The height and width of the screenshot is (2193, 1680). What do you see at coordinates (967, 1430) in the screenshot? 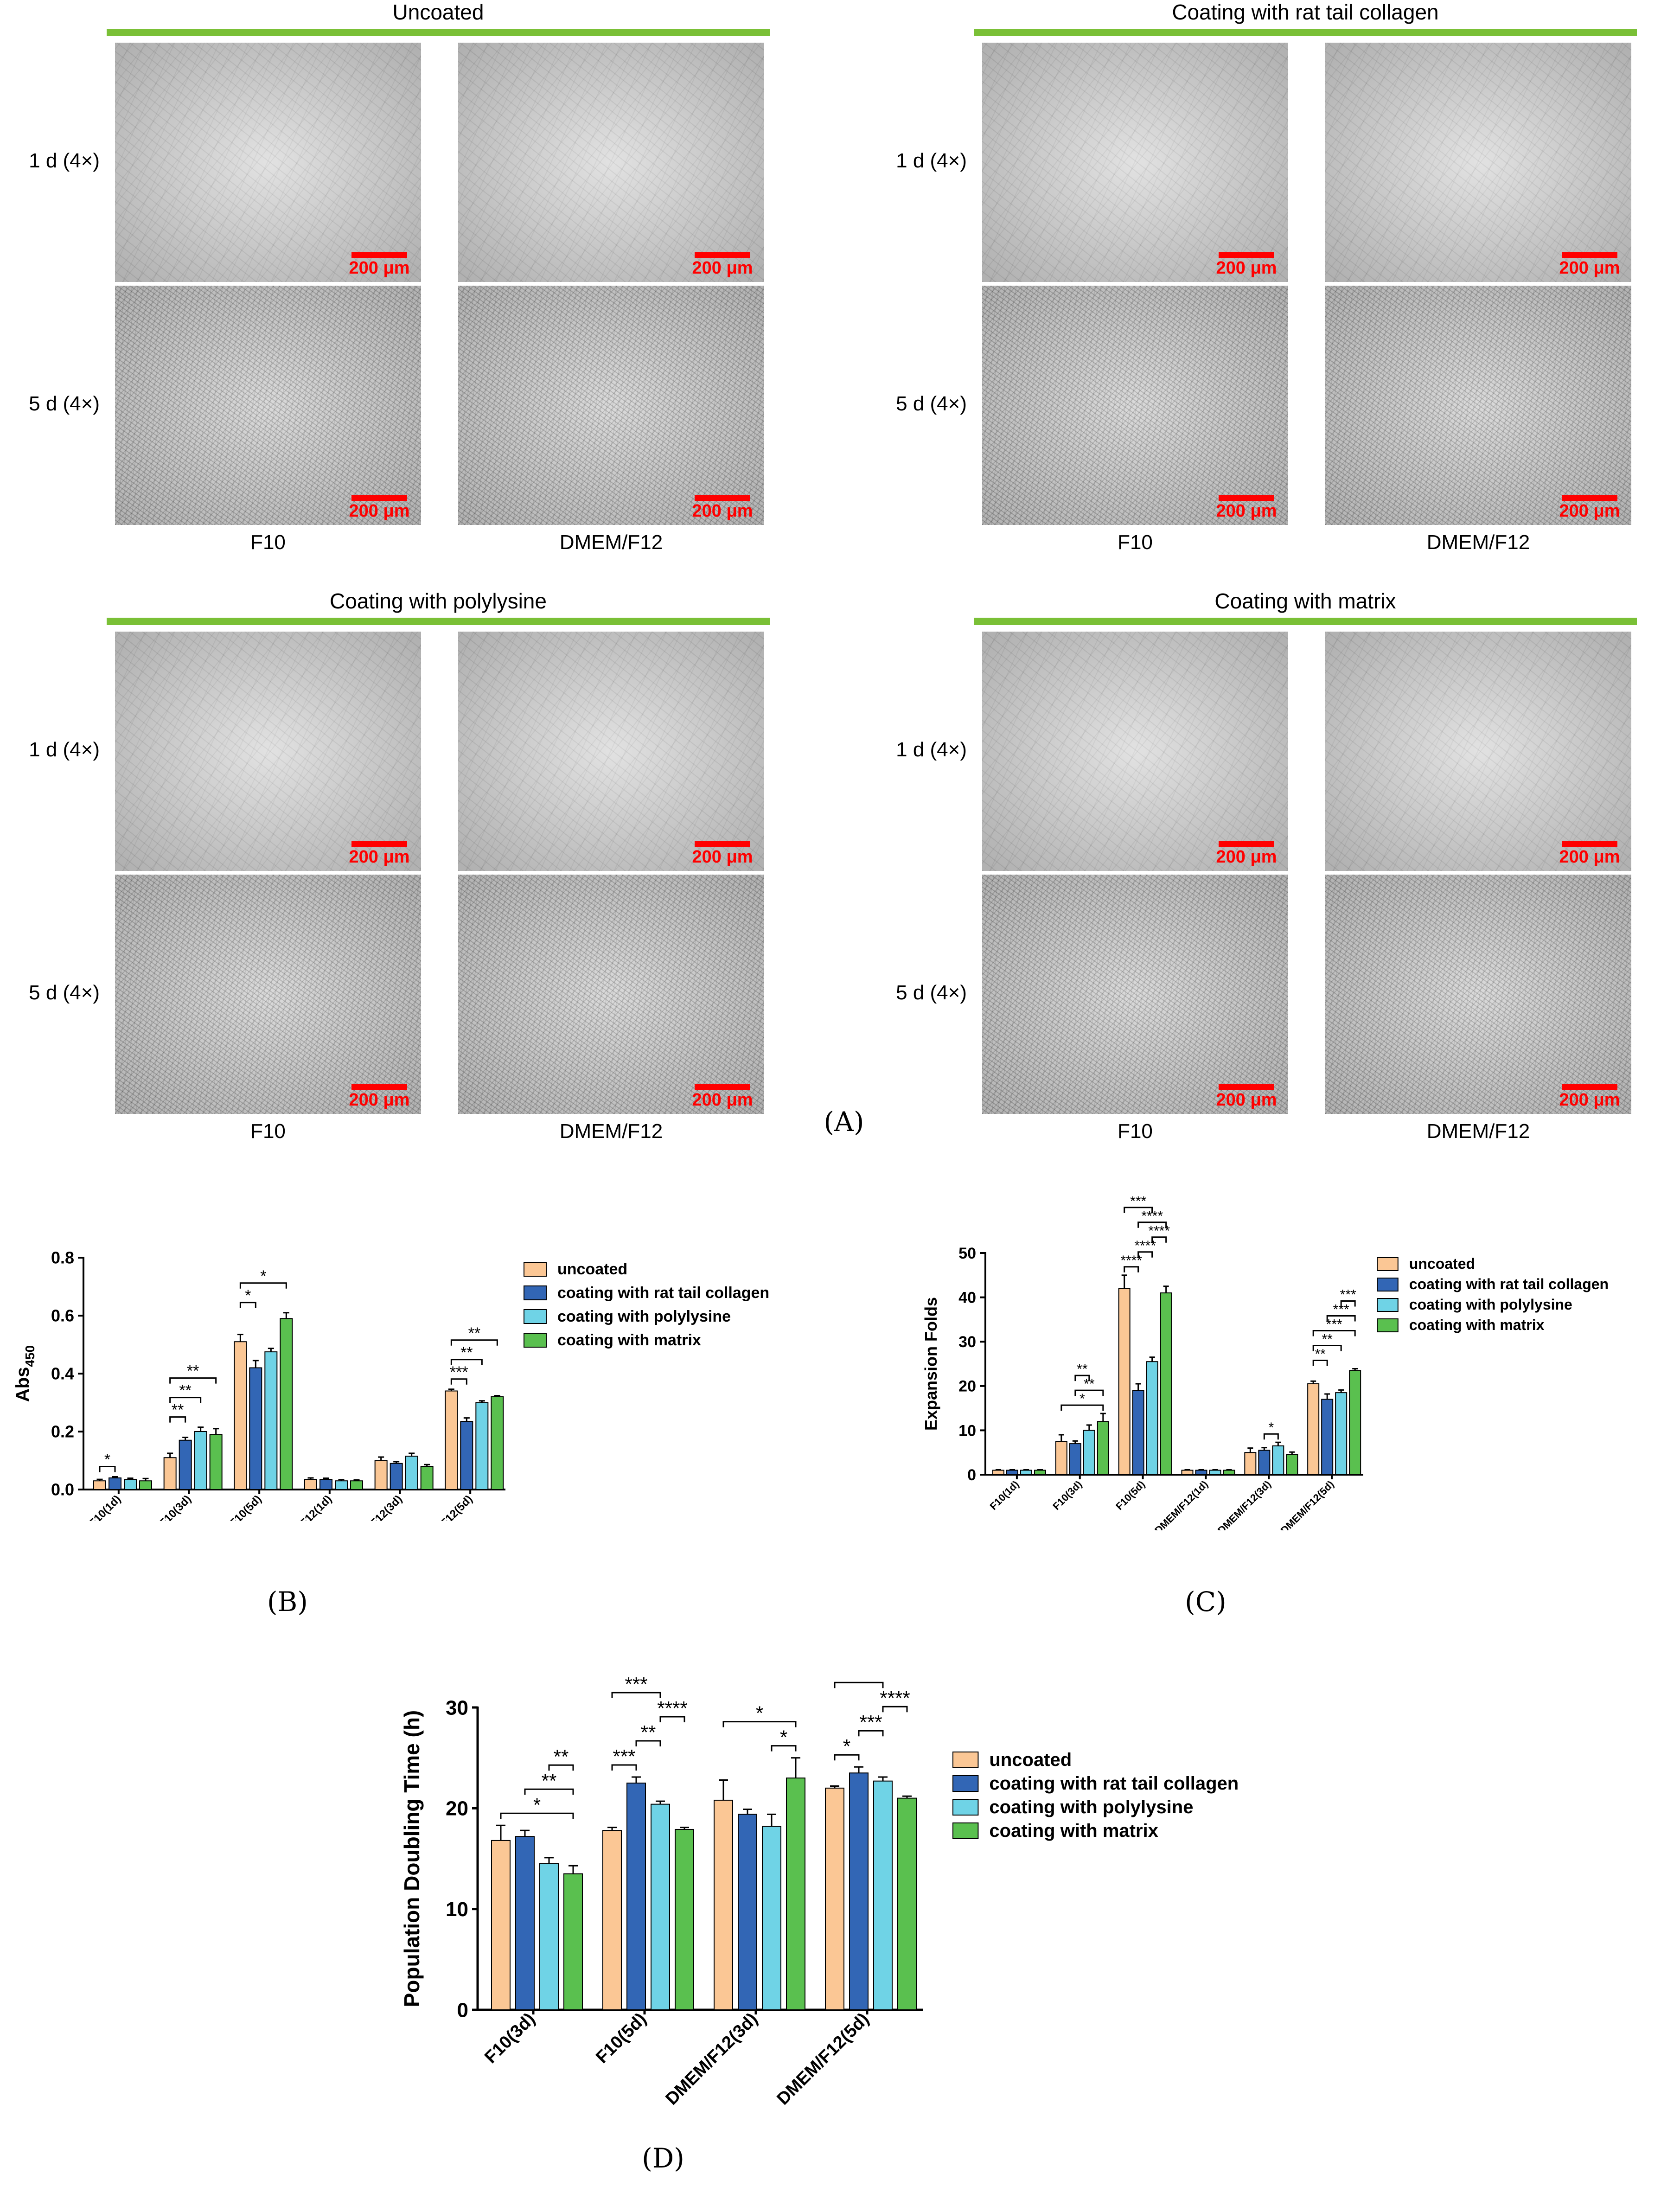
I see `y-tick-label: 10` at bounding box center [967, 1430].